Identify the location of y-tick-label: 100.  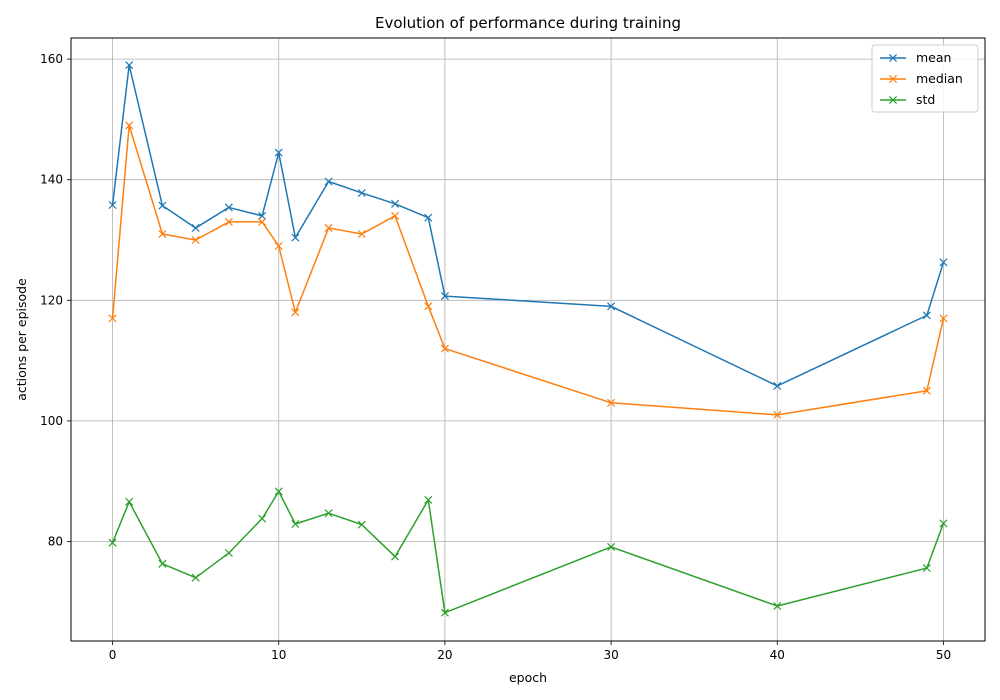
(51, 421).